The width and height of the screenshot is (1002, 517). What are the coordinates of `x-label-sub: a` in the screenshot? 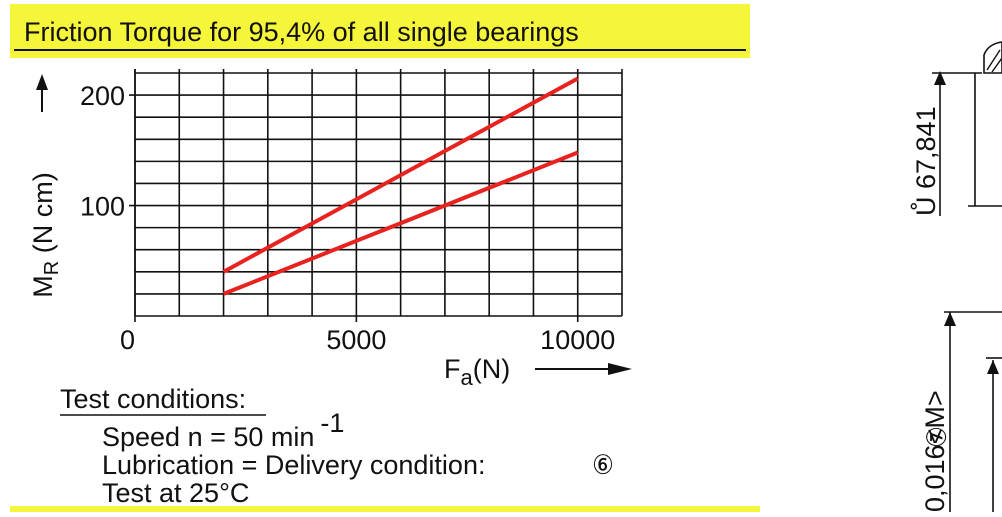 It's located at (467, 377).